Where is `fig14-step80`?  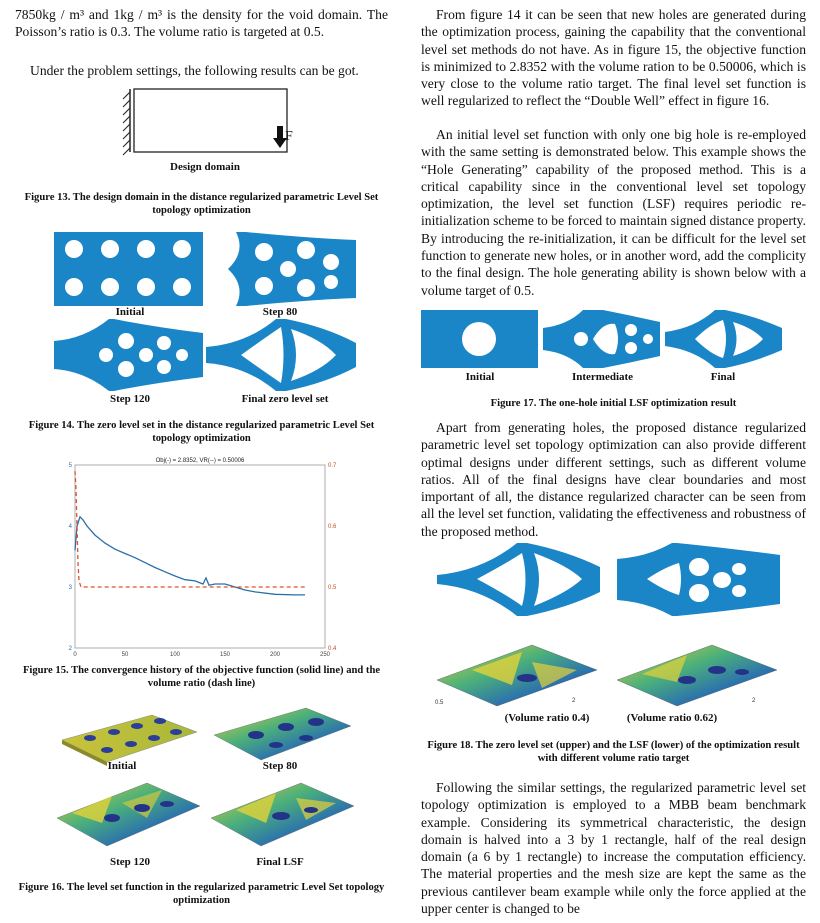 fig14-step80 is located at coordinates (281, 269).